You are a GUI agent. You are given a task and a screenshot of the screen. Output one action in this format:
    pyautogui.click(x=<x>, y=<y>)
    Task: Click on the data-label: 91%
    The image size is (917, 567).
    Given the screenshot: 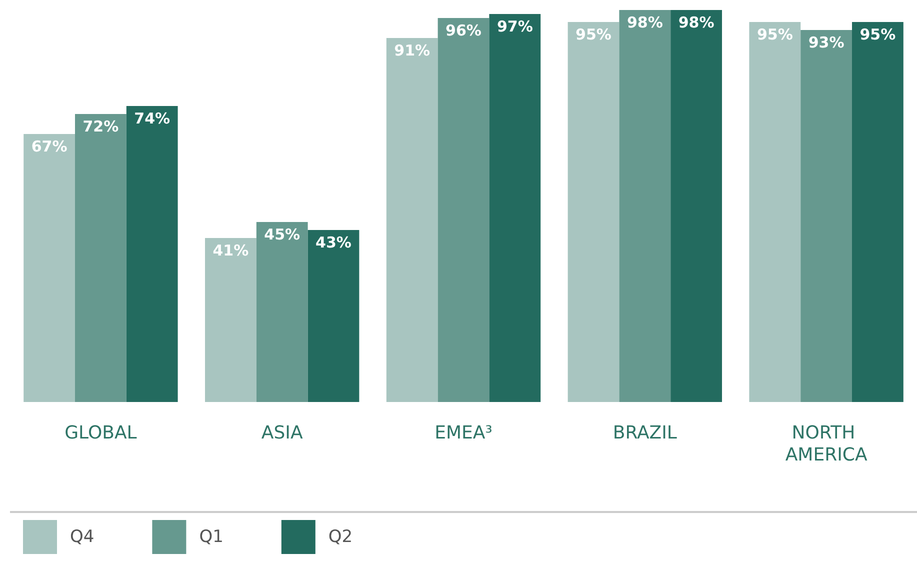 What is the action you would take?
    pyautogui.click(x=412, y=51)
    